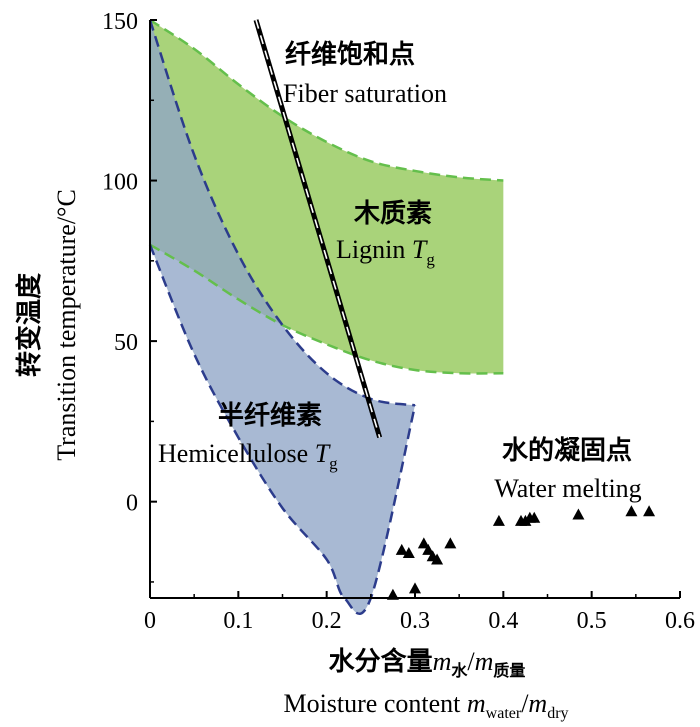 Image resolution: width=700 pixels, height=727 pixels. I want to click on lignin-label-text: Lignin, so click(374, 249).